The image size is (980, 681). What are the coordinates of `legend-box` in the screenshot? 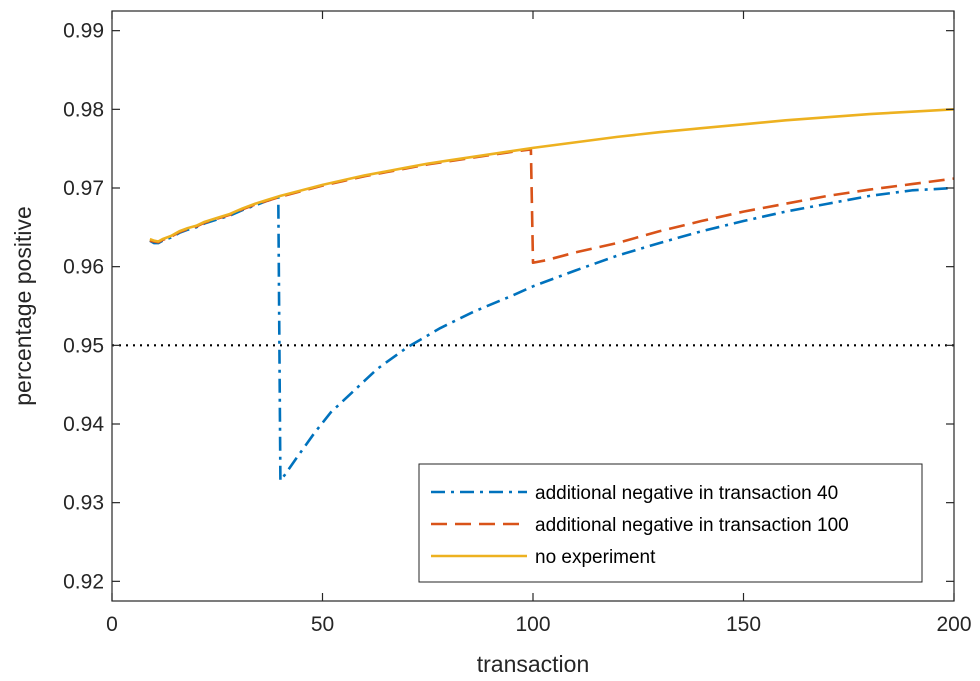 It's located at (670, 523).